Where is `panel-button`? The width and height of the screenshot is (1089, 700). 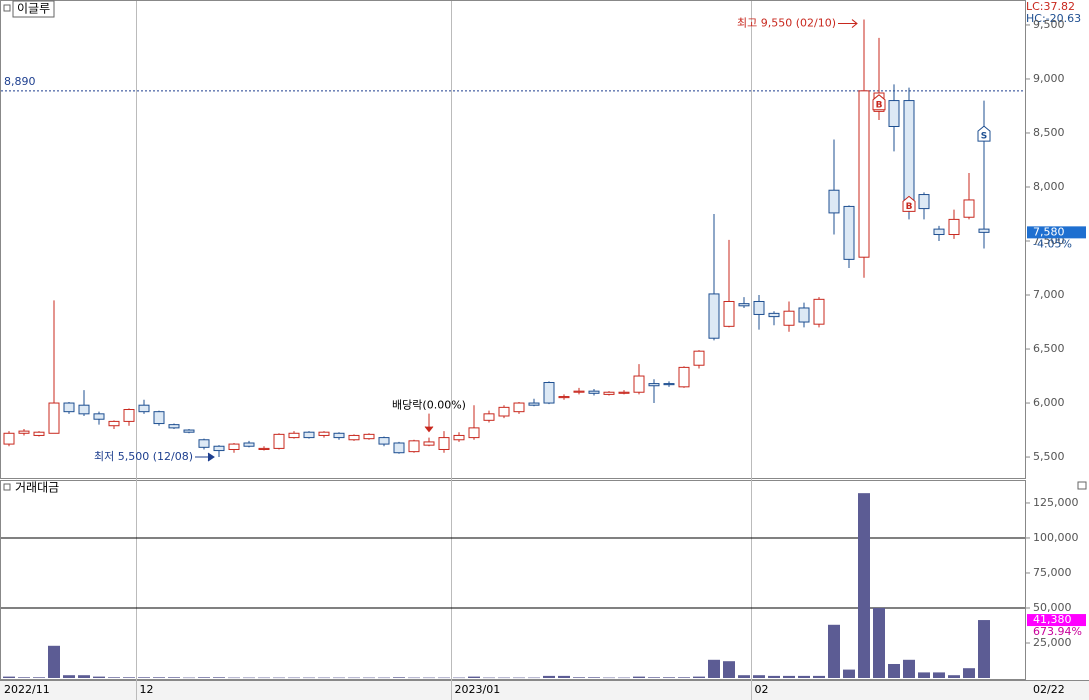
panel-button is located at coordinates (1082, 485).